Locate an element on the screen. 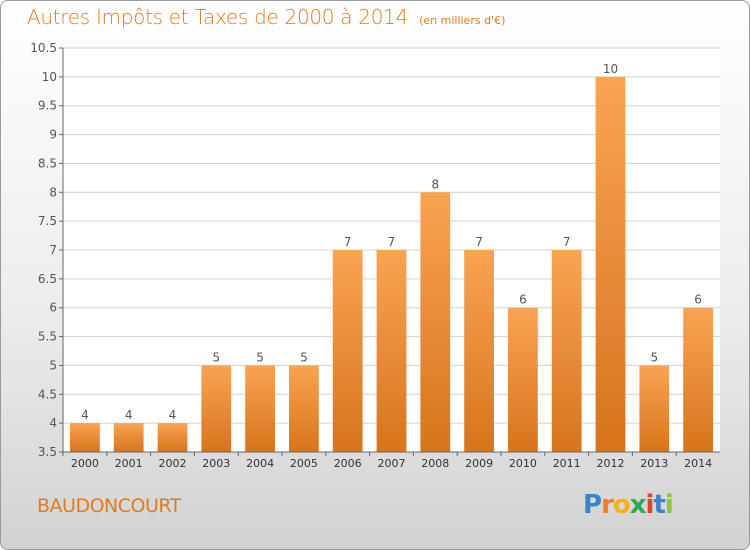 This screenshot has height=550, width=750. logo-letter: r is located at coordinates (607, 505).